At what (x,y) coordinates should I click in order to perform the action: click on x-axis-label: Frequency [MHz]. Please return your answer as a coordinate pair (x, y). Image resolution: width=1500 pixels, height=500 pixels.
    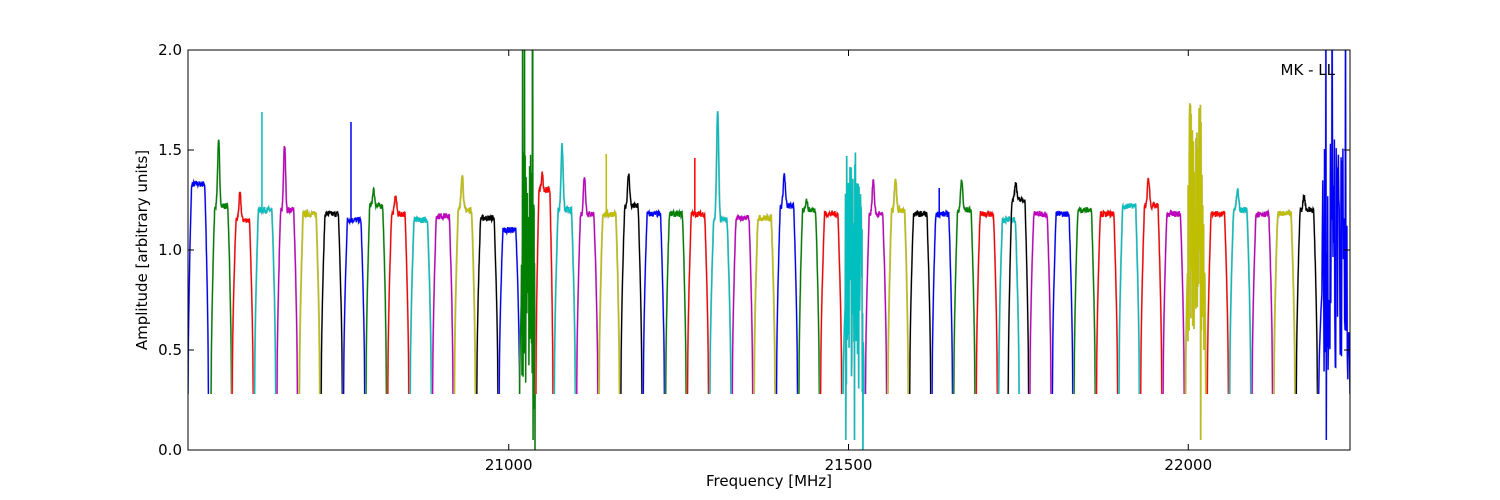
    Looking at the image, I should click on (769, 481).